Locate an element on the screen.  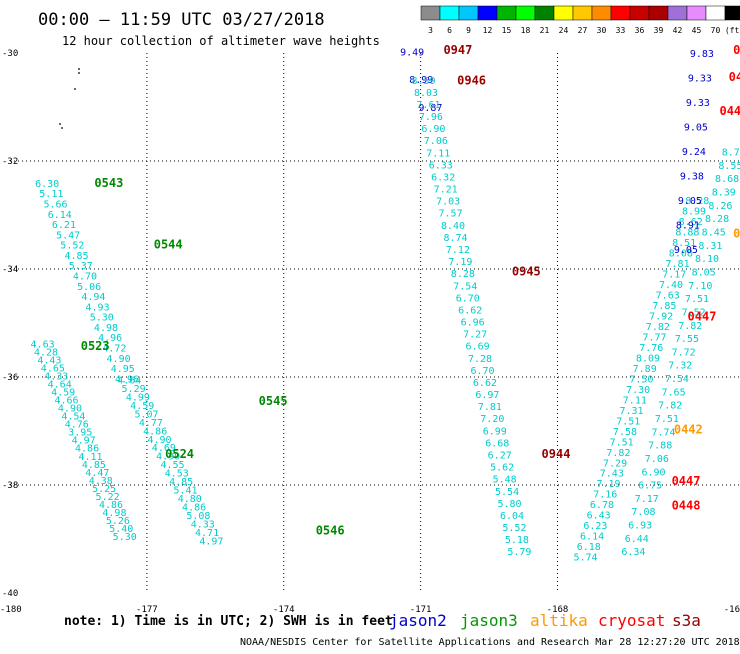
y-tick-label: -40 is located at coordinates (10, 594).